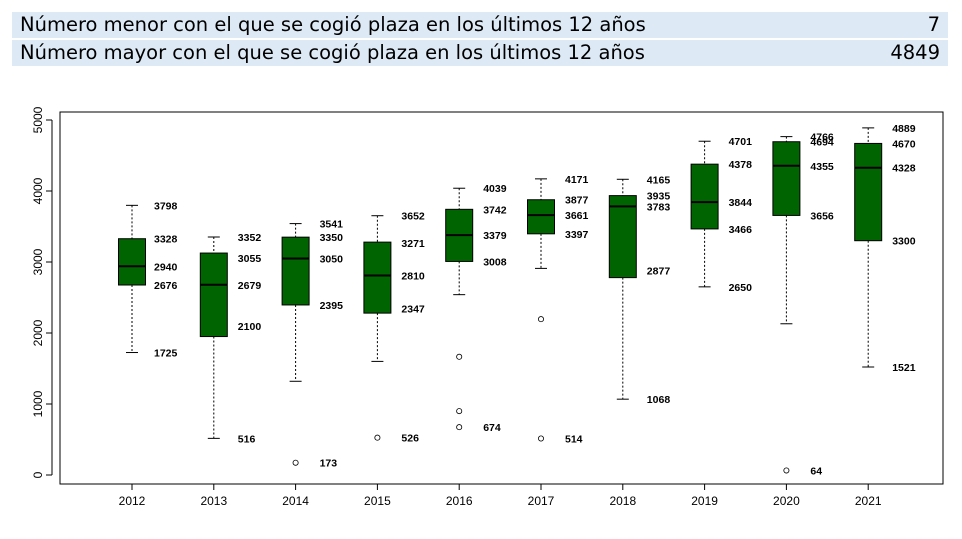  What do you see at coordinates (132, 501) in the screenshot?
I see `x-tick-label: 2012` at bounding box center [132, 501].